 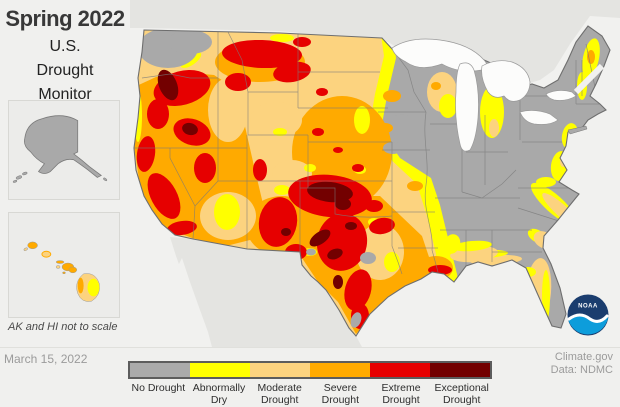 I want to click on legend-label: No Drought, so click(x=158, y=388).